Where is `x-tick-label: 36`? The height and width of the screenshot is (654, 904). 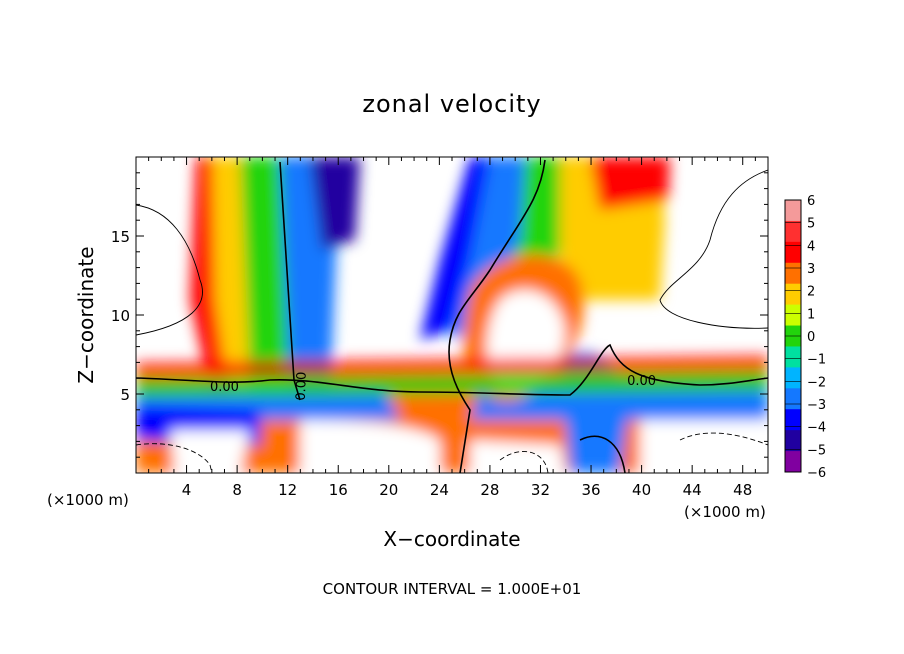
x-tick-label: 36 is located at coordinates (590, 490).